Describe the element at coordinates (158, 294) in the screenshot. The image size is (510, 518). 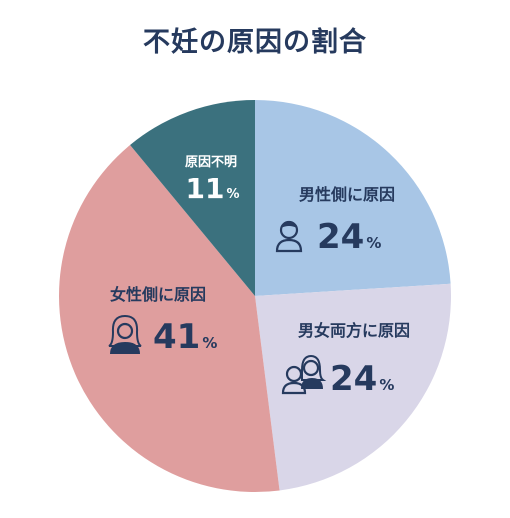
I see `slice-label: 女性側に原因` at that location.